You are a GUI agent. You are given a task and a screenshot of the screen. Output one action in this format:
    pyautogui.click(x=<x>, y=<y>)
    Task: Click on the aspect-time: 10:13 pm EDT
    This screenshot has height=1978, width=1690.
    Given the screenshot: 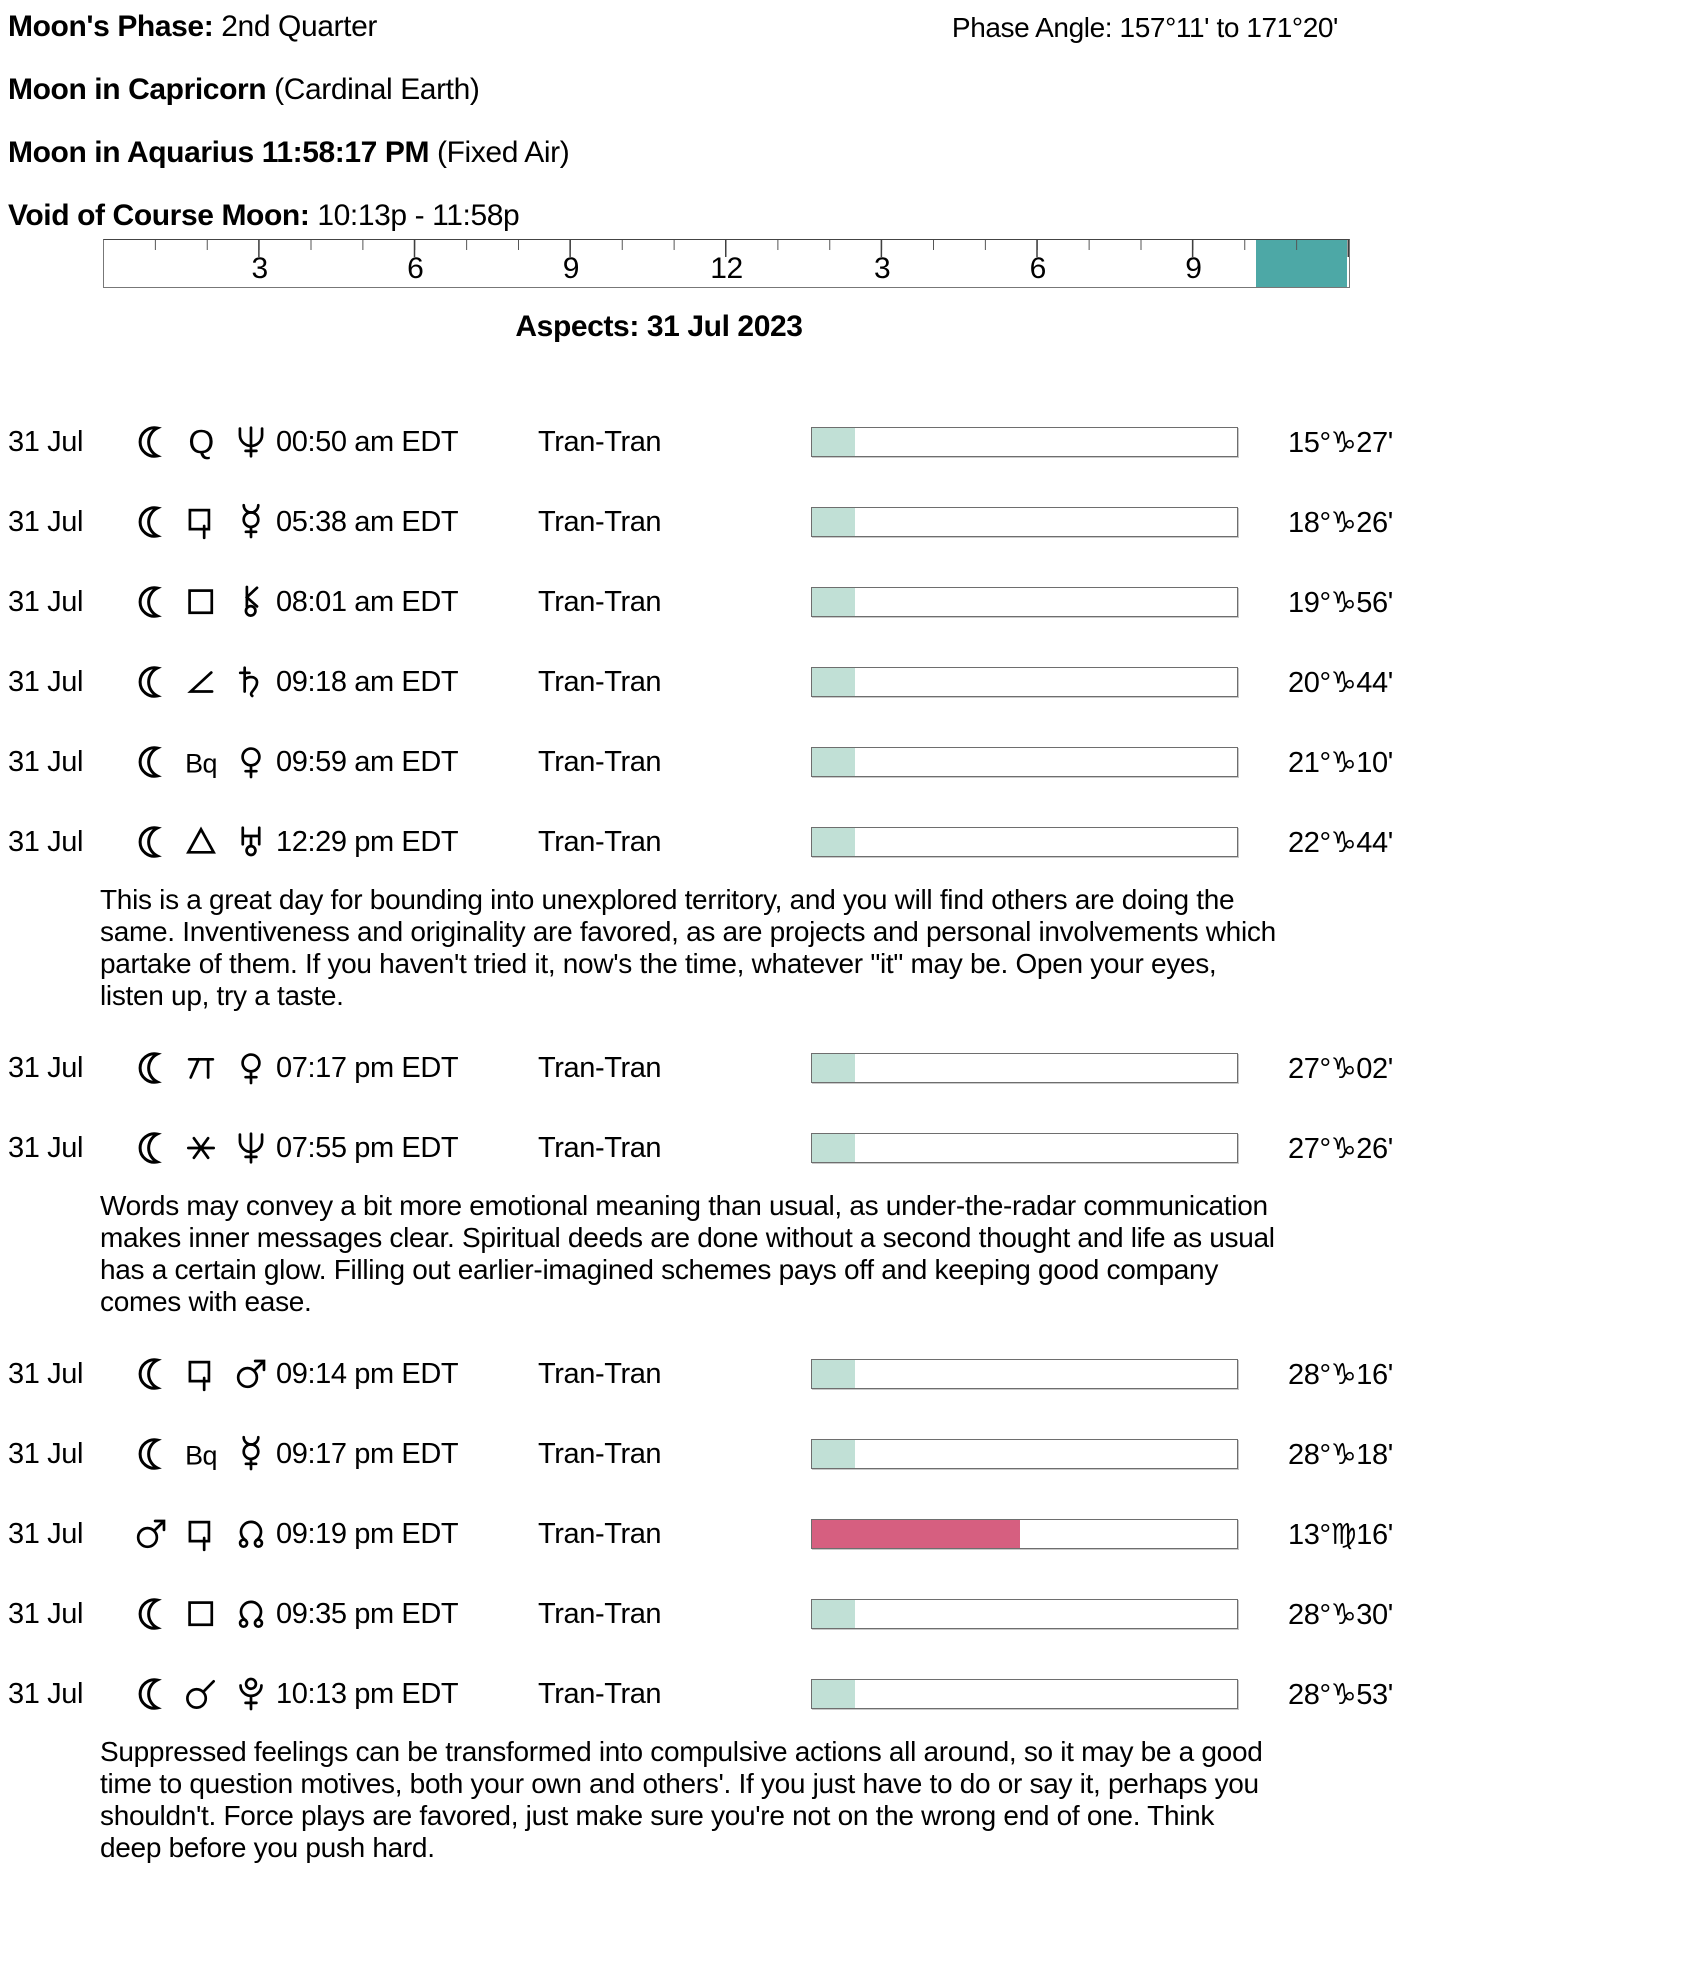 What is the action you would take?
    pyautogui.click(x=367, y=1693)
    